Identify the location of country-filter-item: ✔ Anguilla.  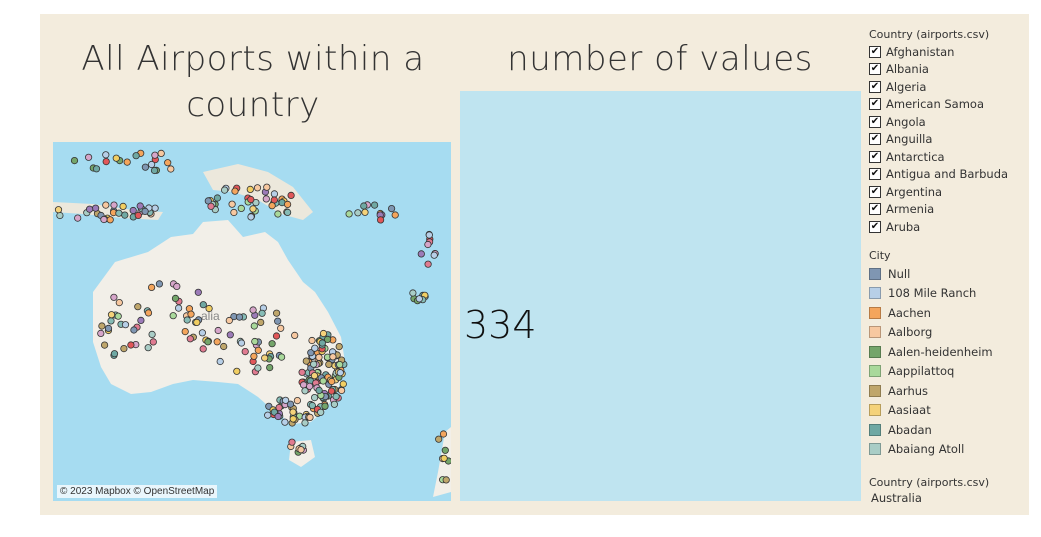
(949, 140).